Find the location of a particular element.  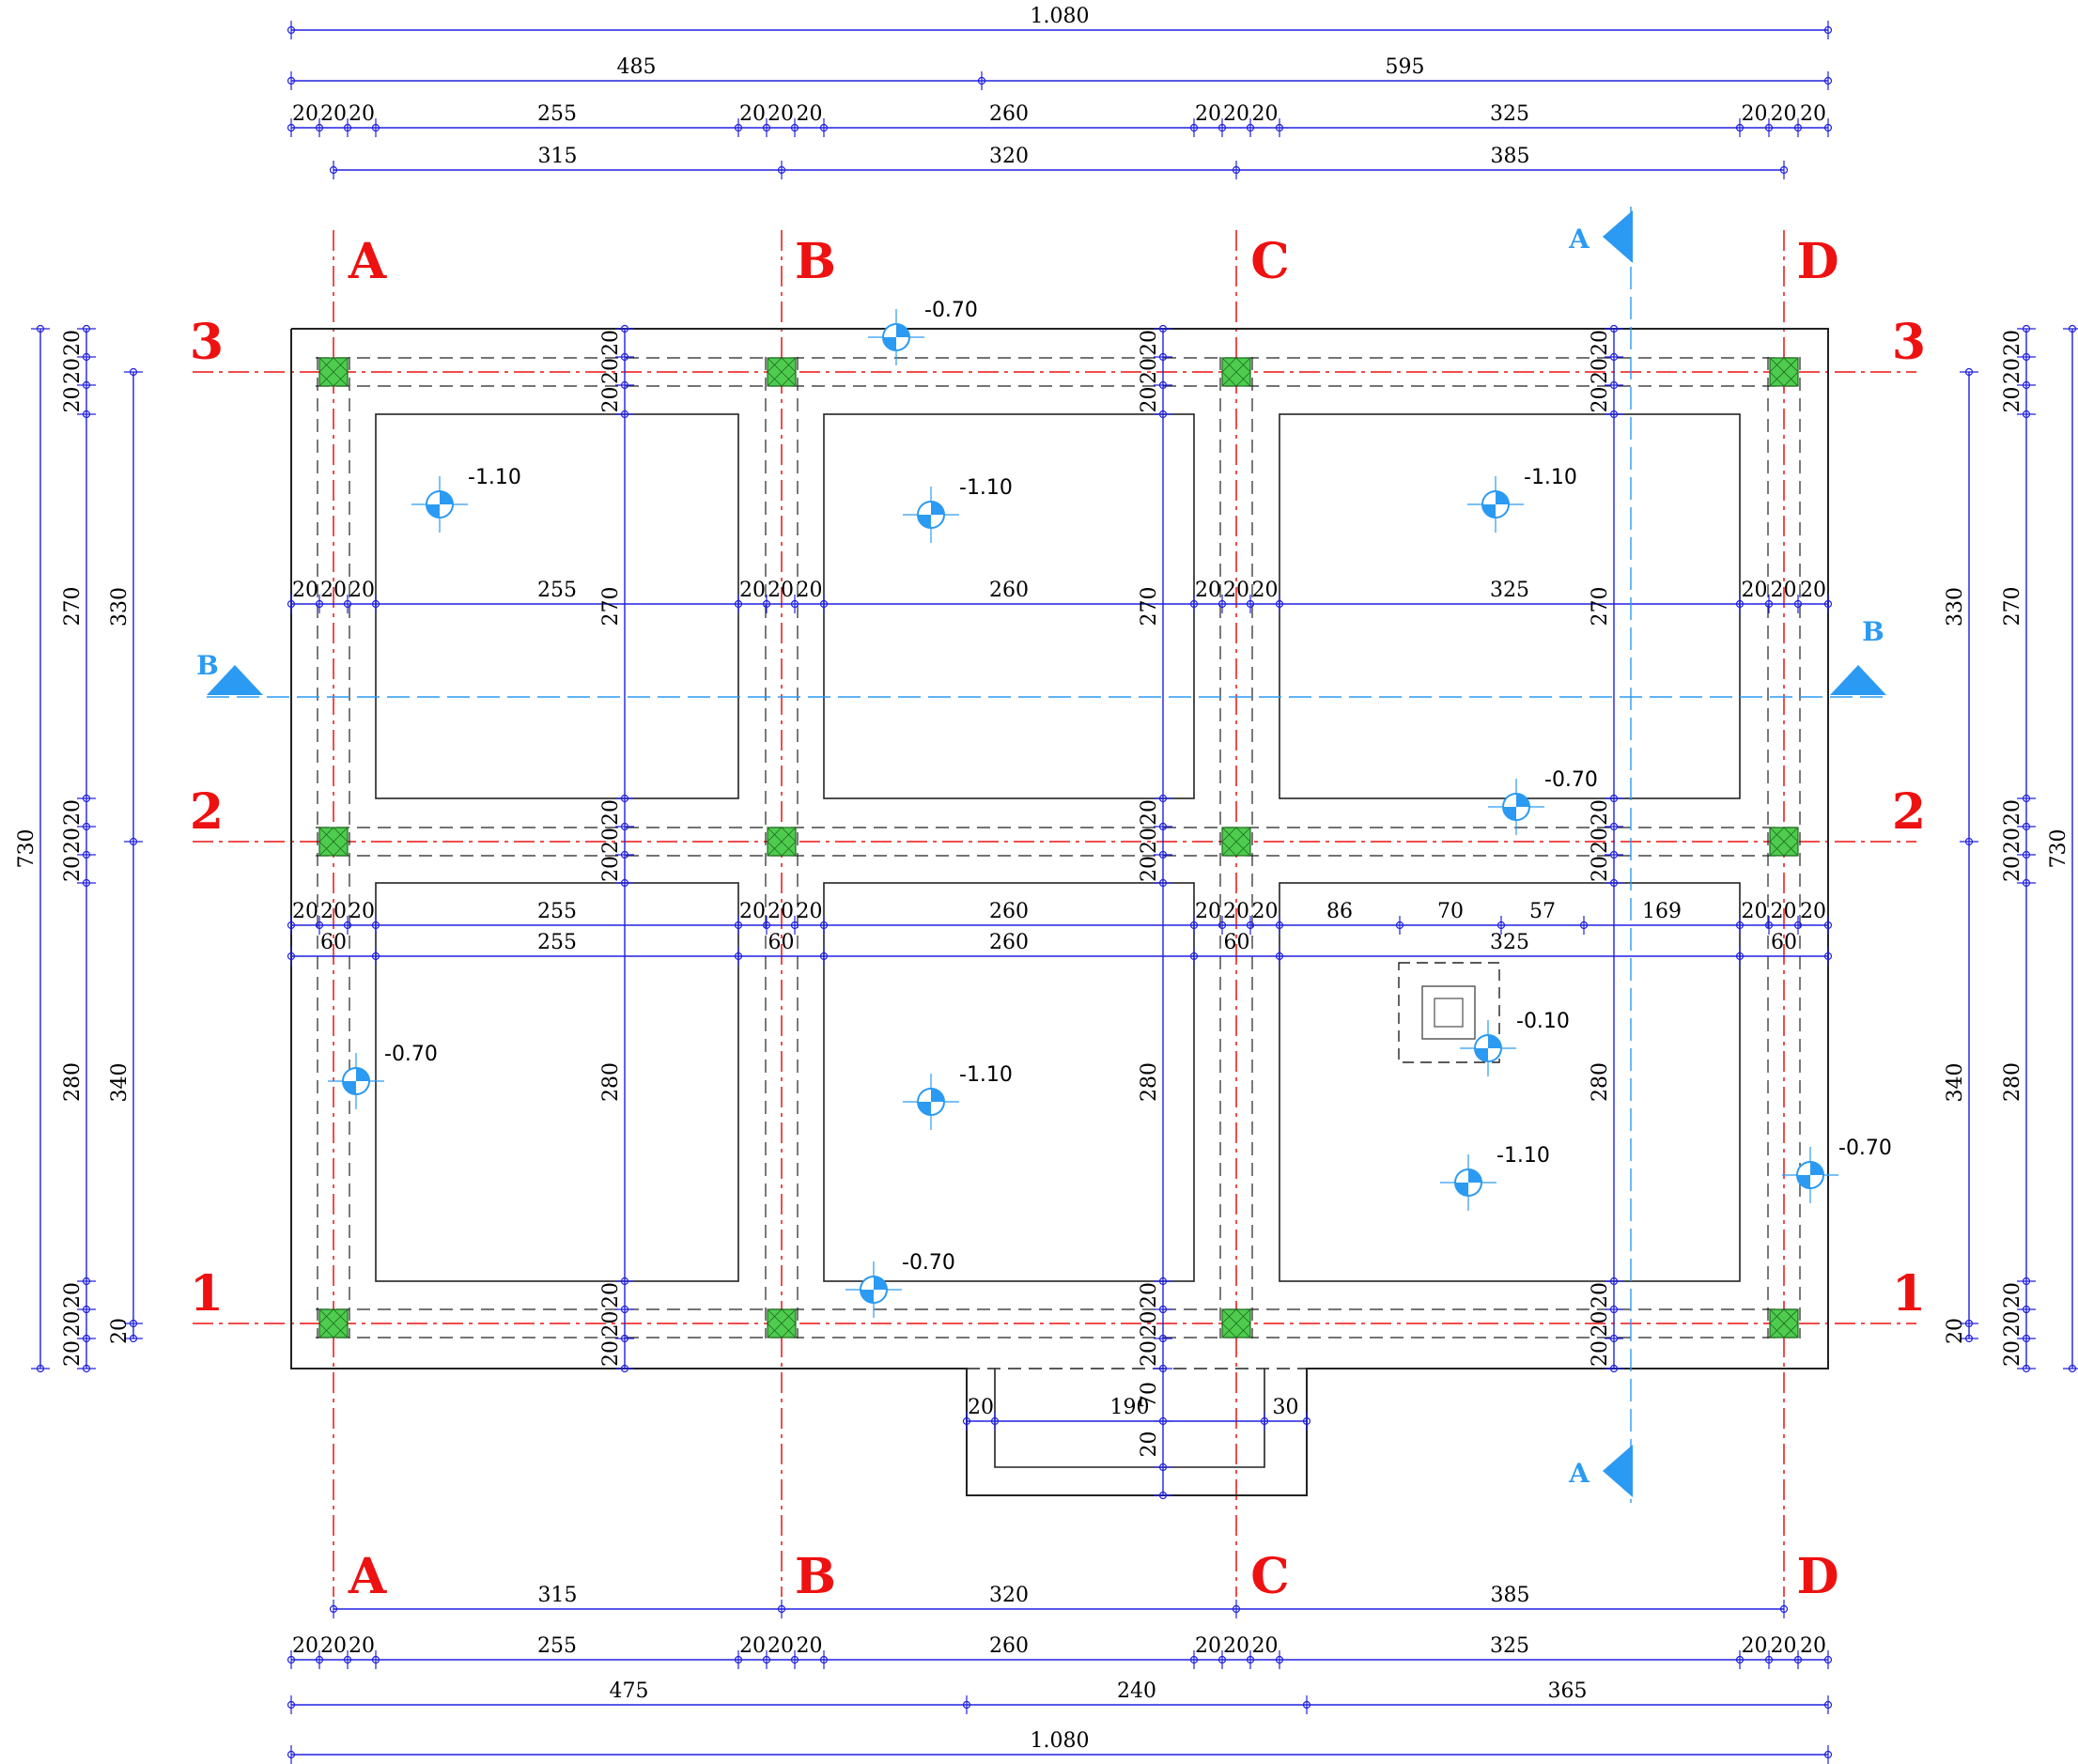

dim-mid-chain-label: 325 is located at coordinates (1509, 590).